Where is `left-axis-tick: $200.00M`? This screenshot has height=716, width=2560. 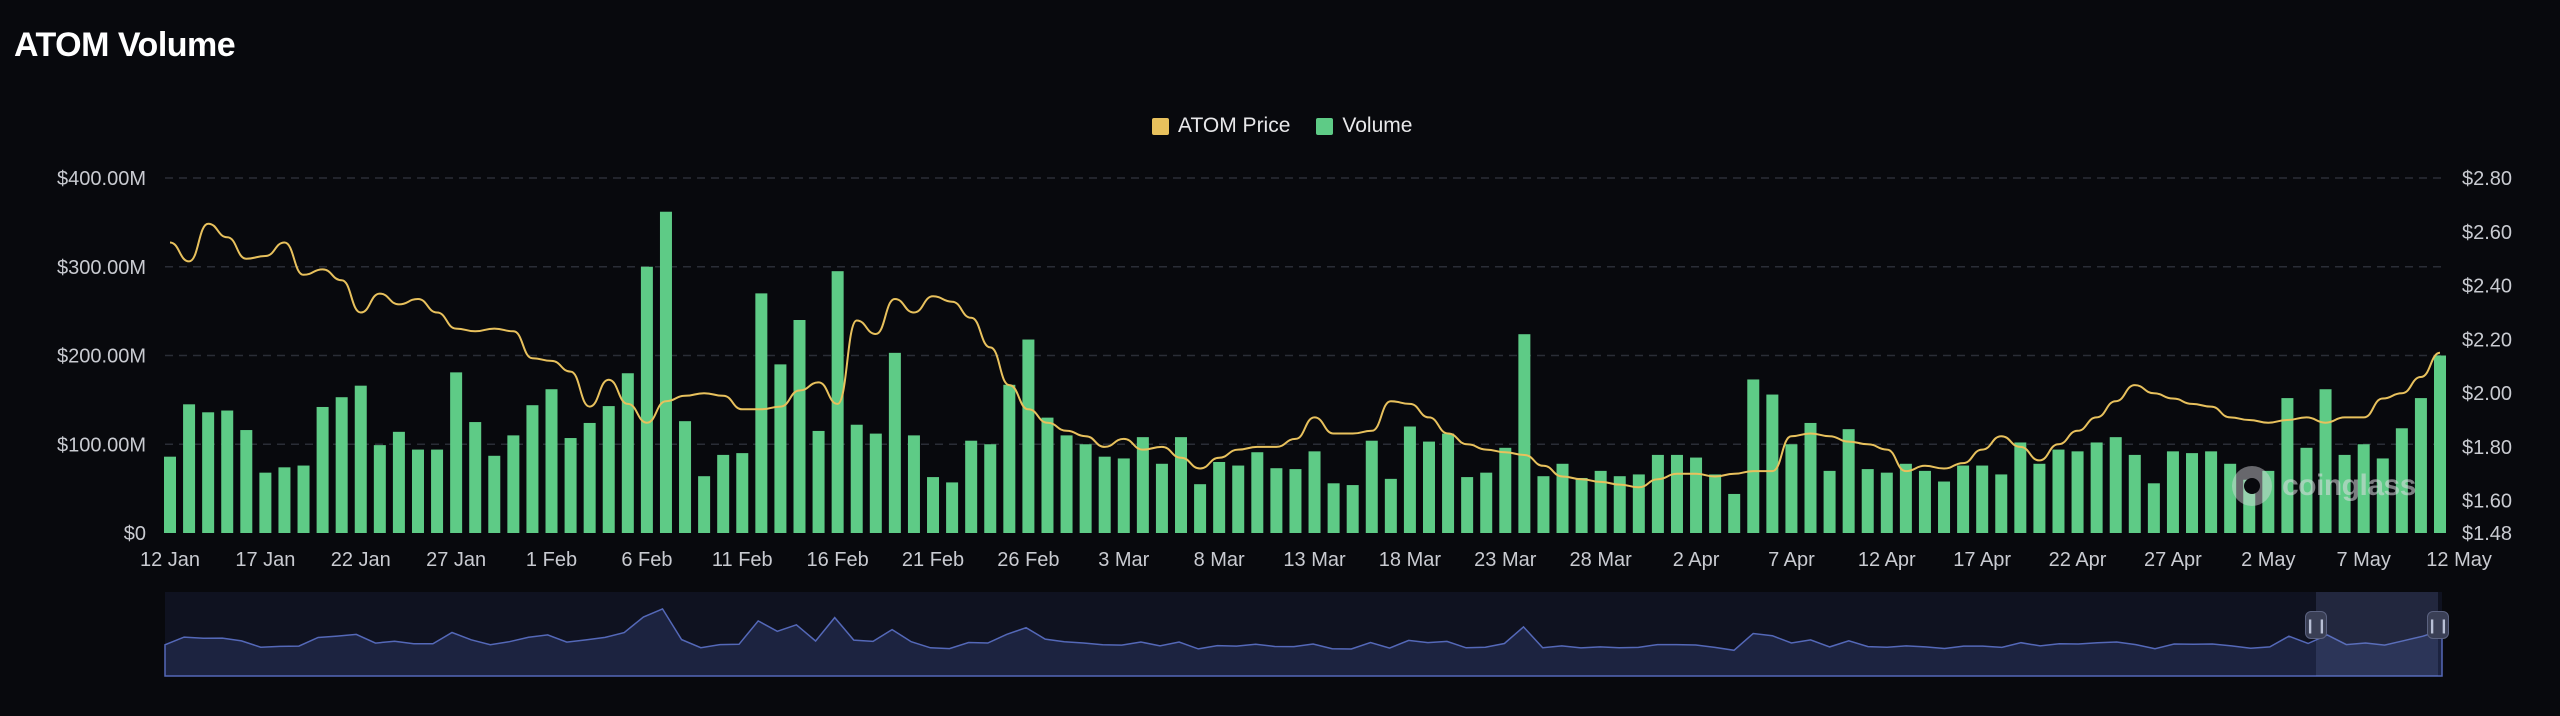
left-axis-tick: $200.00M is located at coordinates (101, 357).